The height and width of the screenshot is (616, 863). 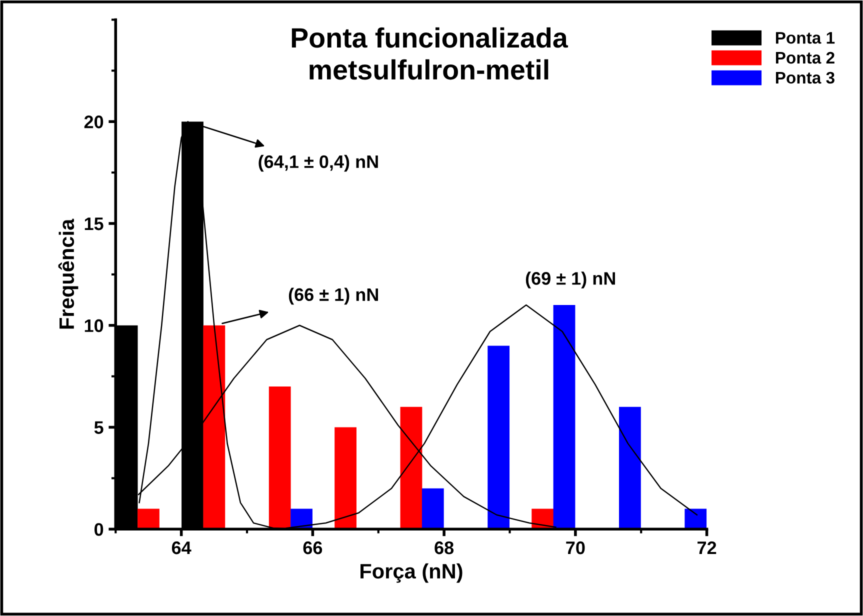 What do you see at coordinates (318, 163) in the screenshot?
I see `annotation: (64,1 ± 0,4) nN` at bounding box center [318, 163].